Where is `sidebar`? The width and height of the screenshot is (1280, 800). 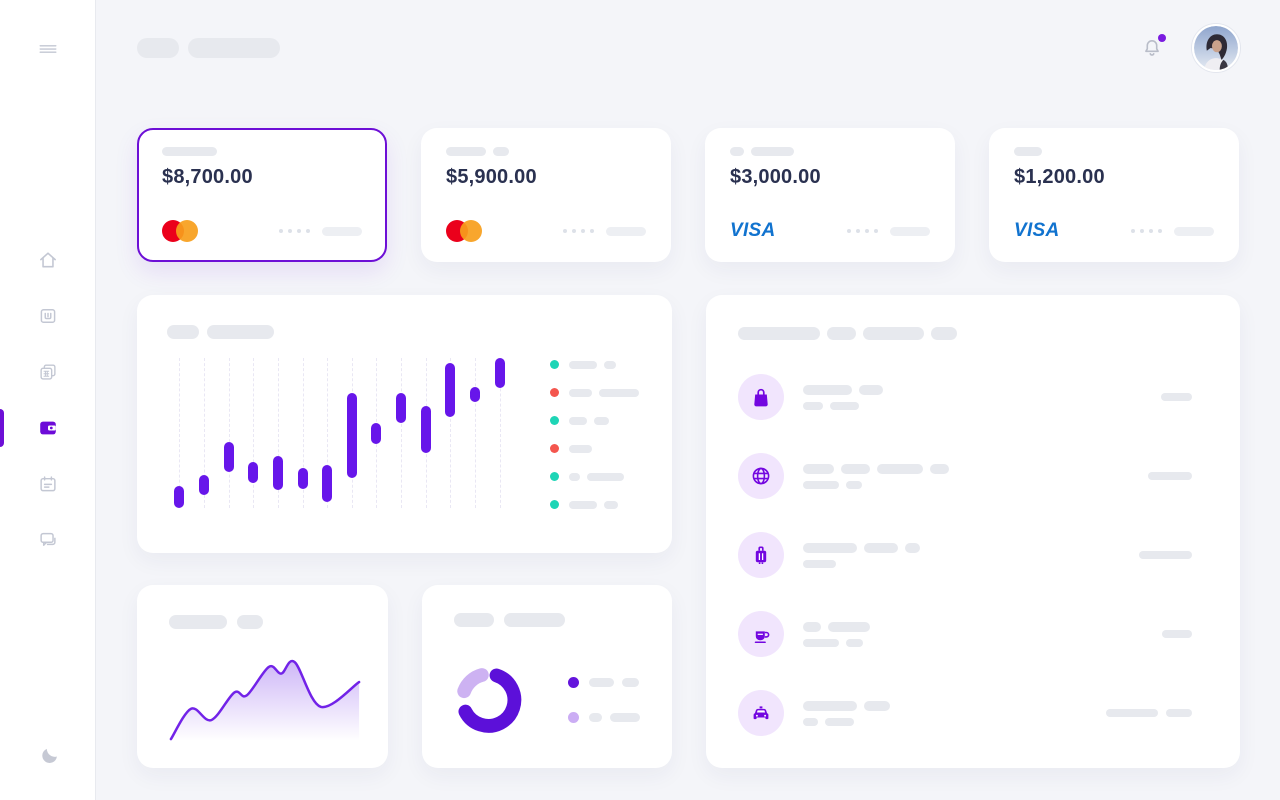 sidebar is located at coordinates (47, 400).